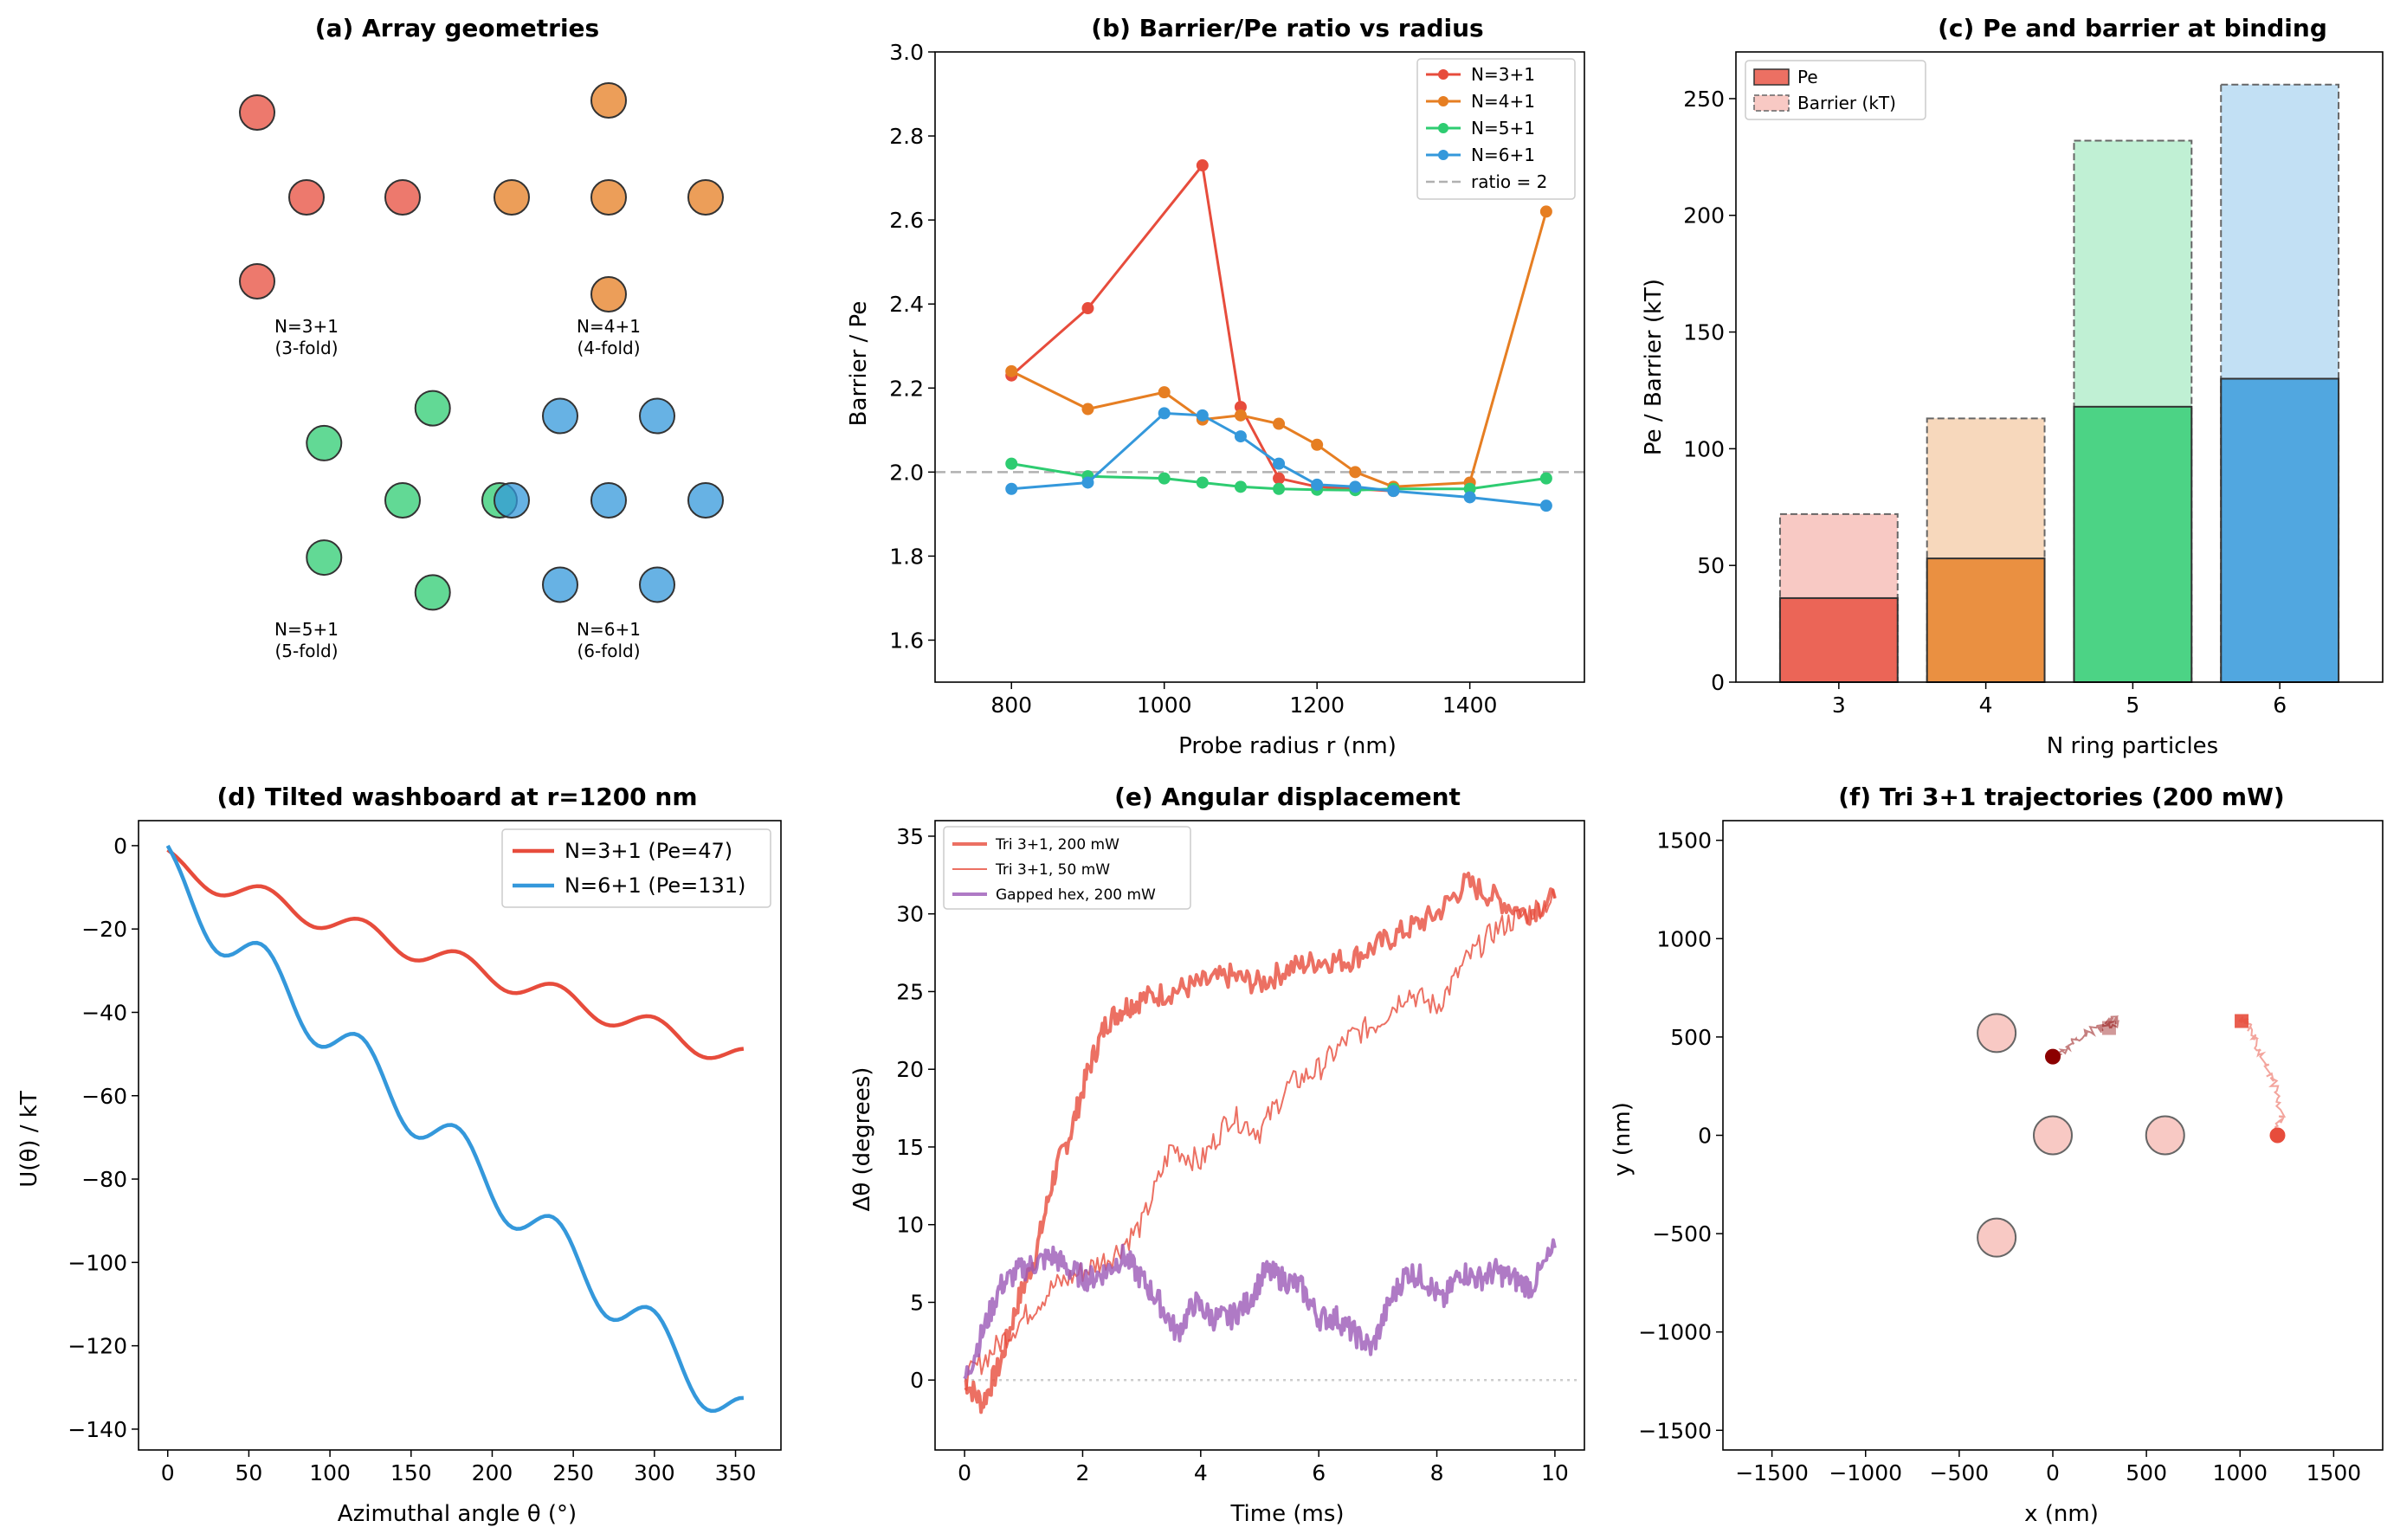  I want to click on panel-c-xtick-label: 3, so click(1839, 705).